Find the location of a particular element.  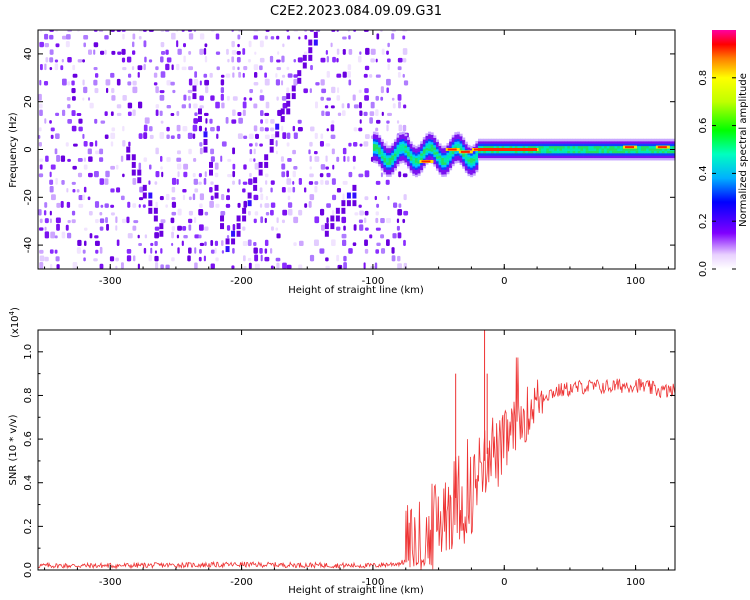

spectrogram-y-tick-label: 40 is located at coordinates (28, 54).